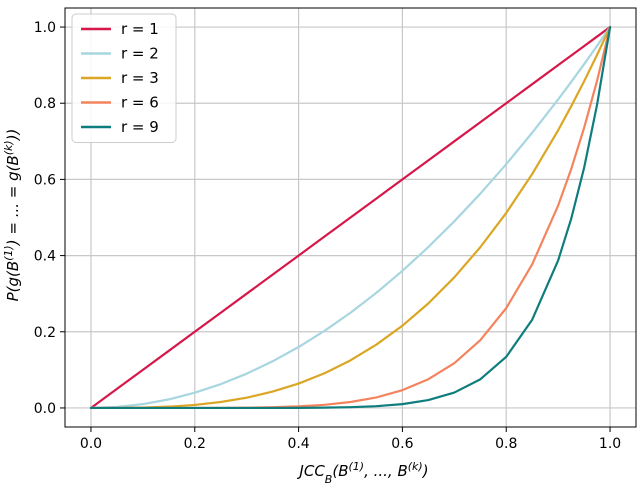 Image resolution: width=640 pixels, height=503 pixels. I want to click on legend-item: r = 9, so click(120, 127).